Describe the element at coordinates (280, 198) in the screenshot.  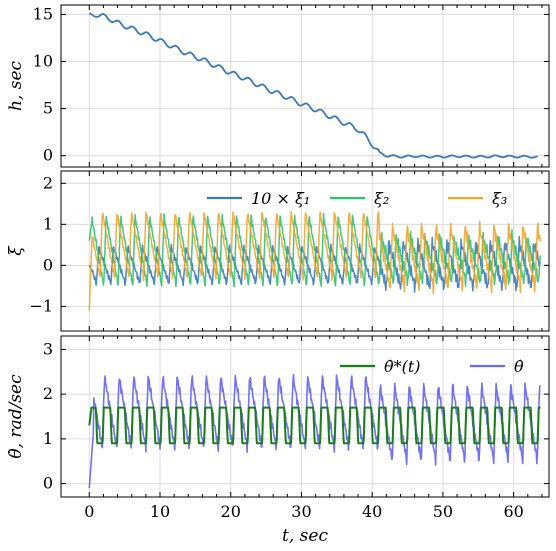
I see `legend-label: 10 × ξ₁` at that location.